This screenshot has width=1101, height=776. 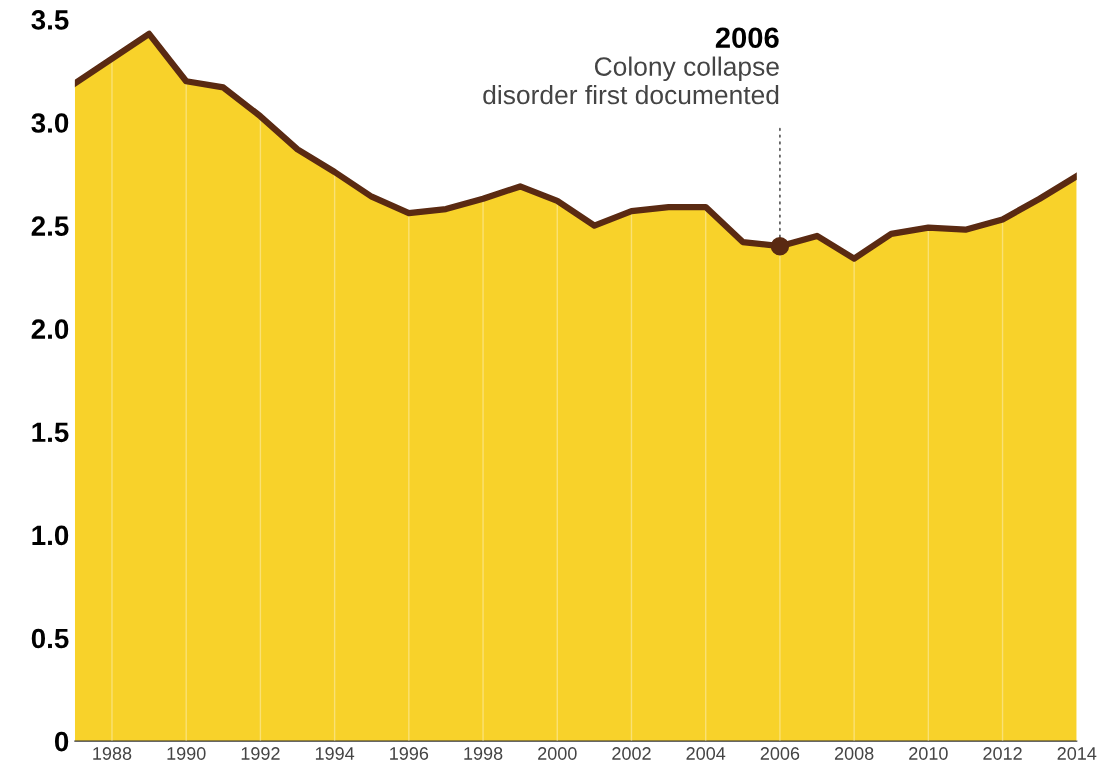 I want to click on x-tick-label: 2002, so click(x=631, y=753).